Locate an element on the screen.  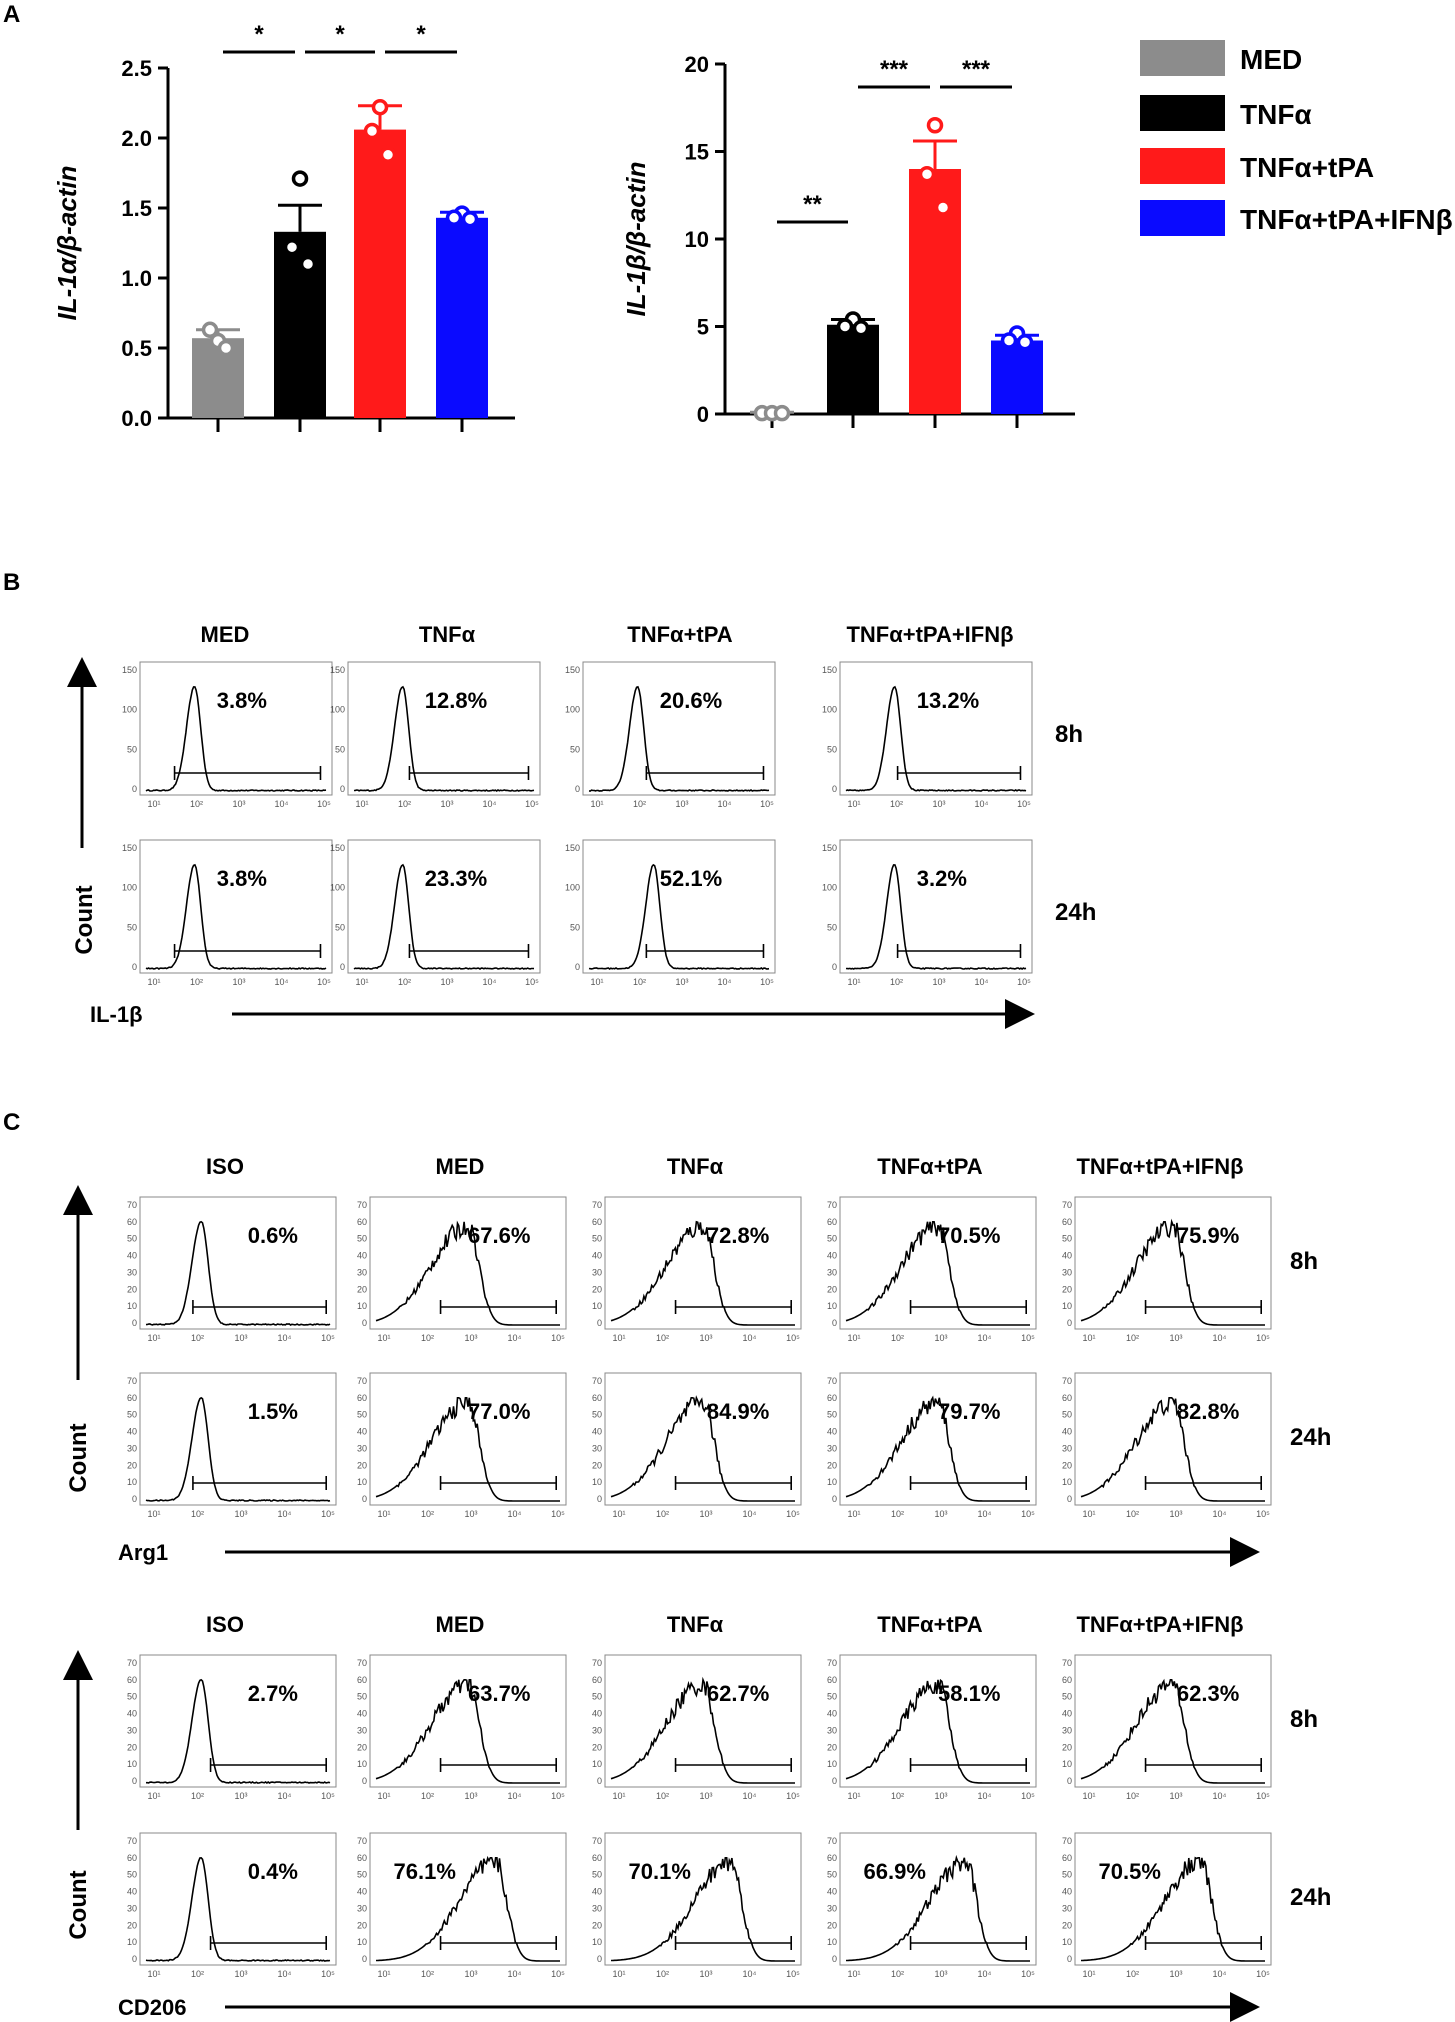
gate-percentage: 58.1% is located at coordinates (969, 1693).